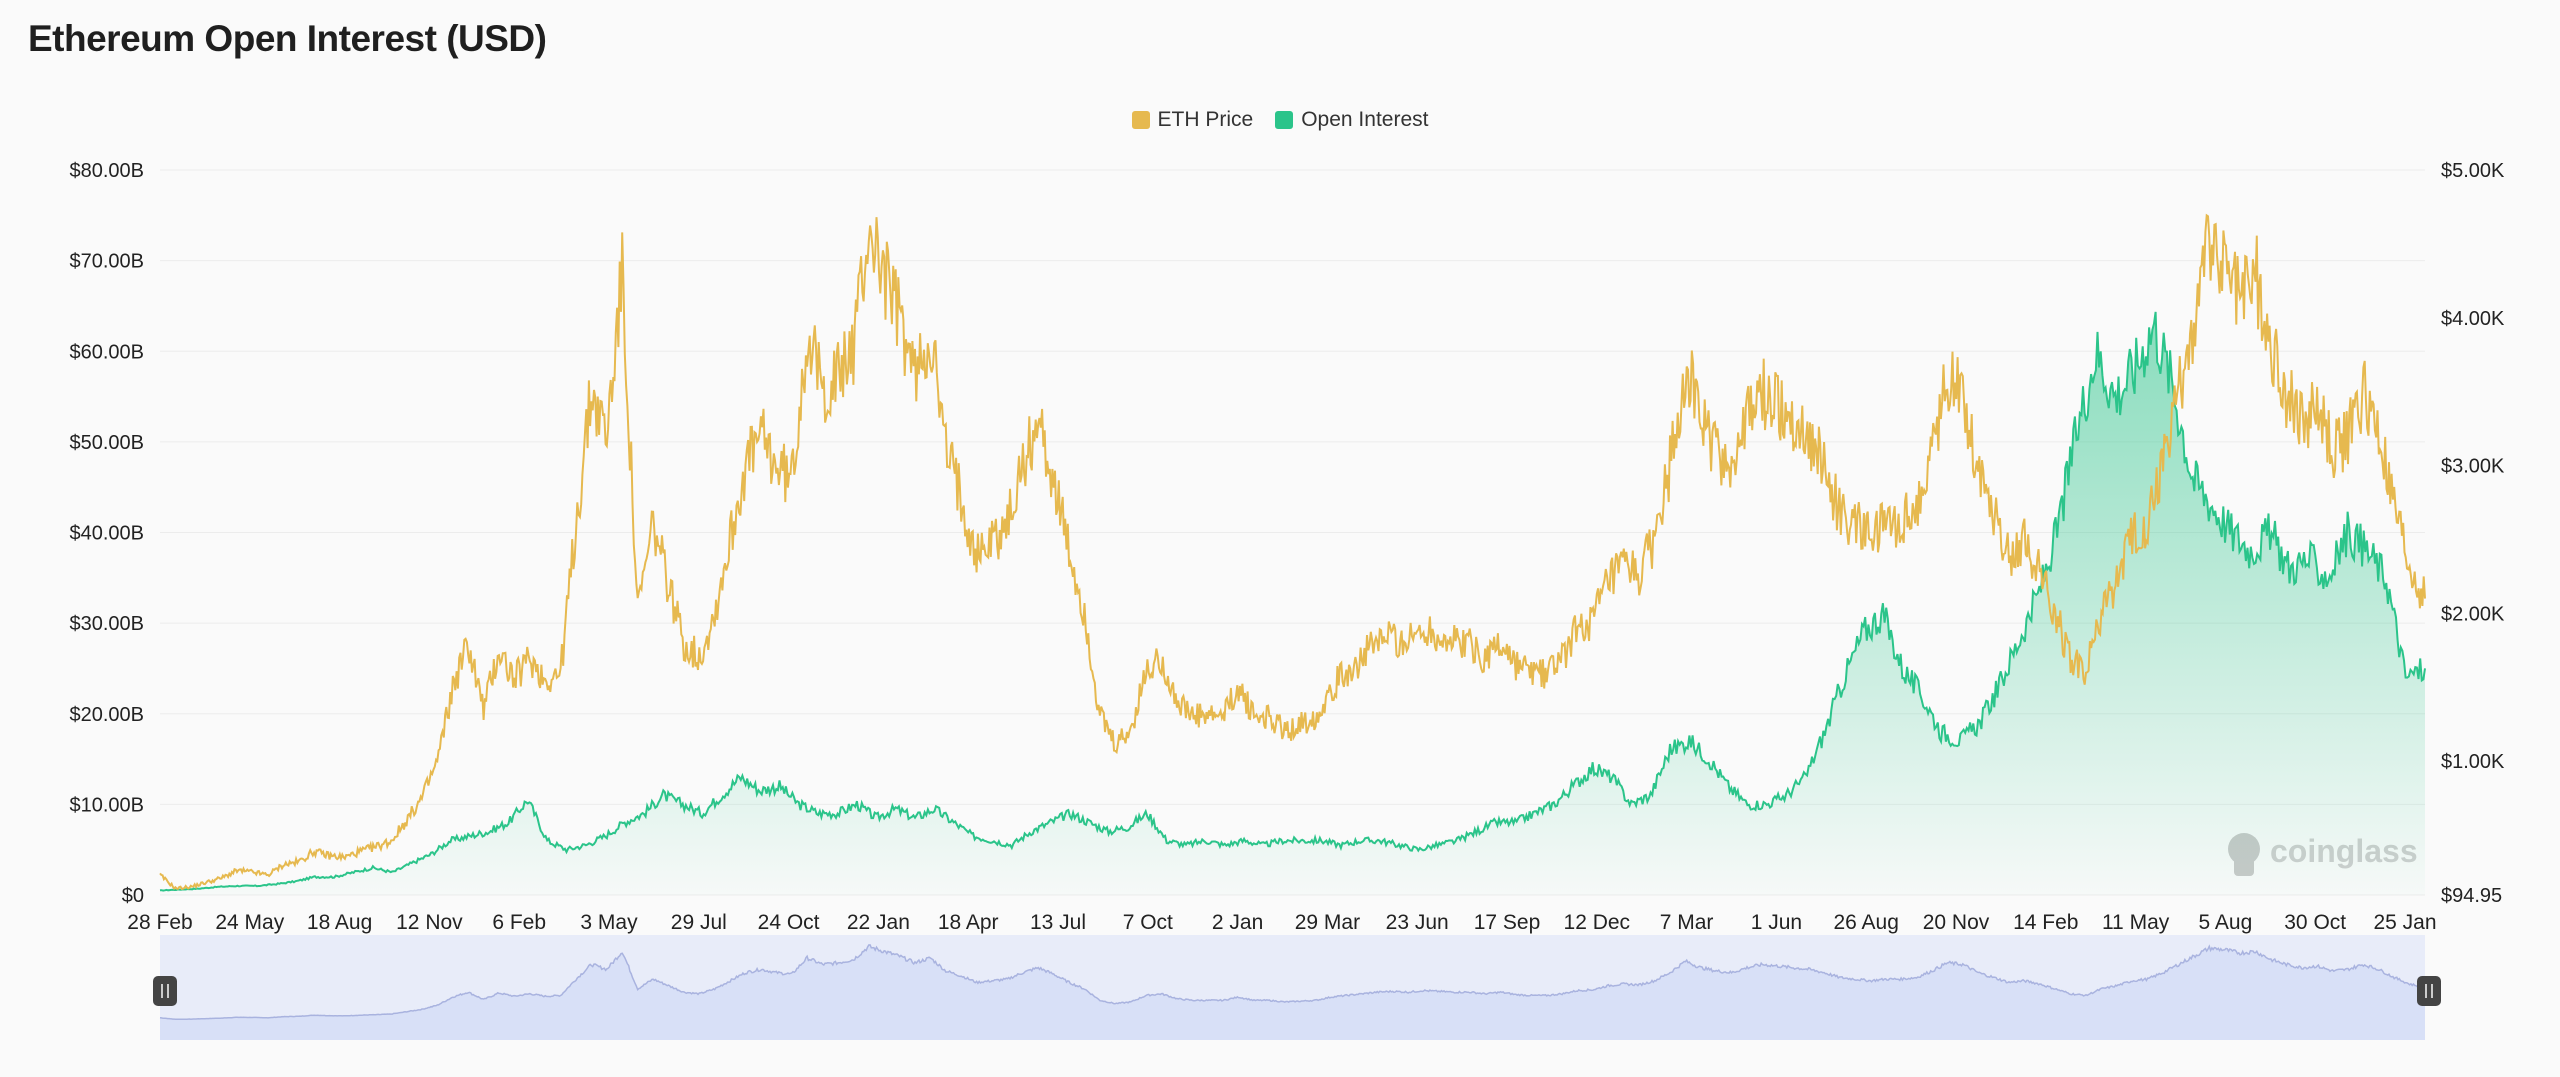  I want to click on left-tick-label: $30.00B, so click(106, 624).